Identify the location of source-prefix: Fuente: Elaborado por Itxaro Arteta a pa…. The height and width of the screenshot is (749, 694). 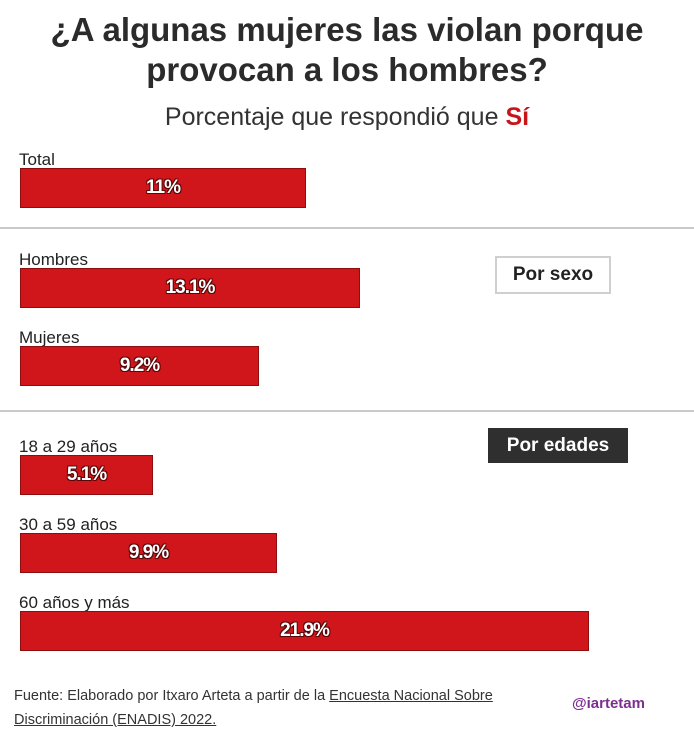
(170, 696).